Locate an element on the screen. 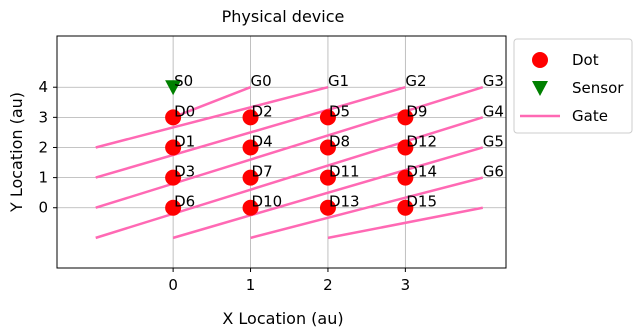 This screenshot has height=332, width=636. legend-dot-icon is located at coordinates (540, 60).